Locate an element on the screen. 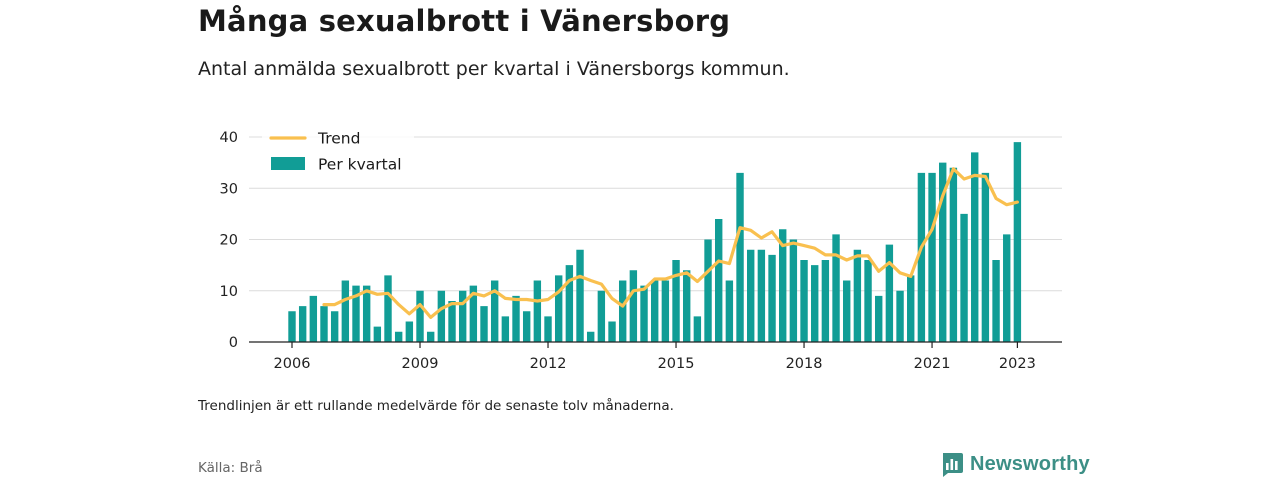 This screenshot has width=1280, height=480. legend-label: Trend is located at coordinates (338, 139).